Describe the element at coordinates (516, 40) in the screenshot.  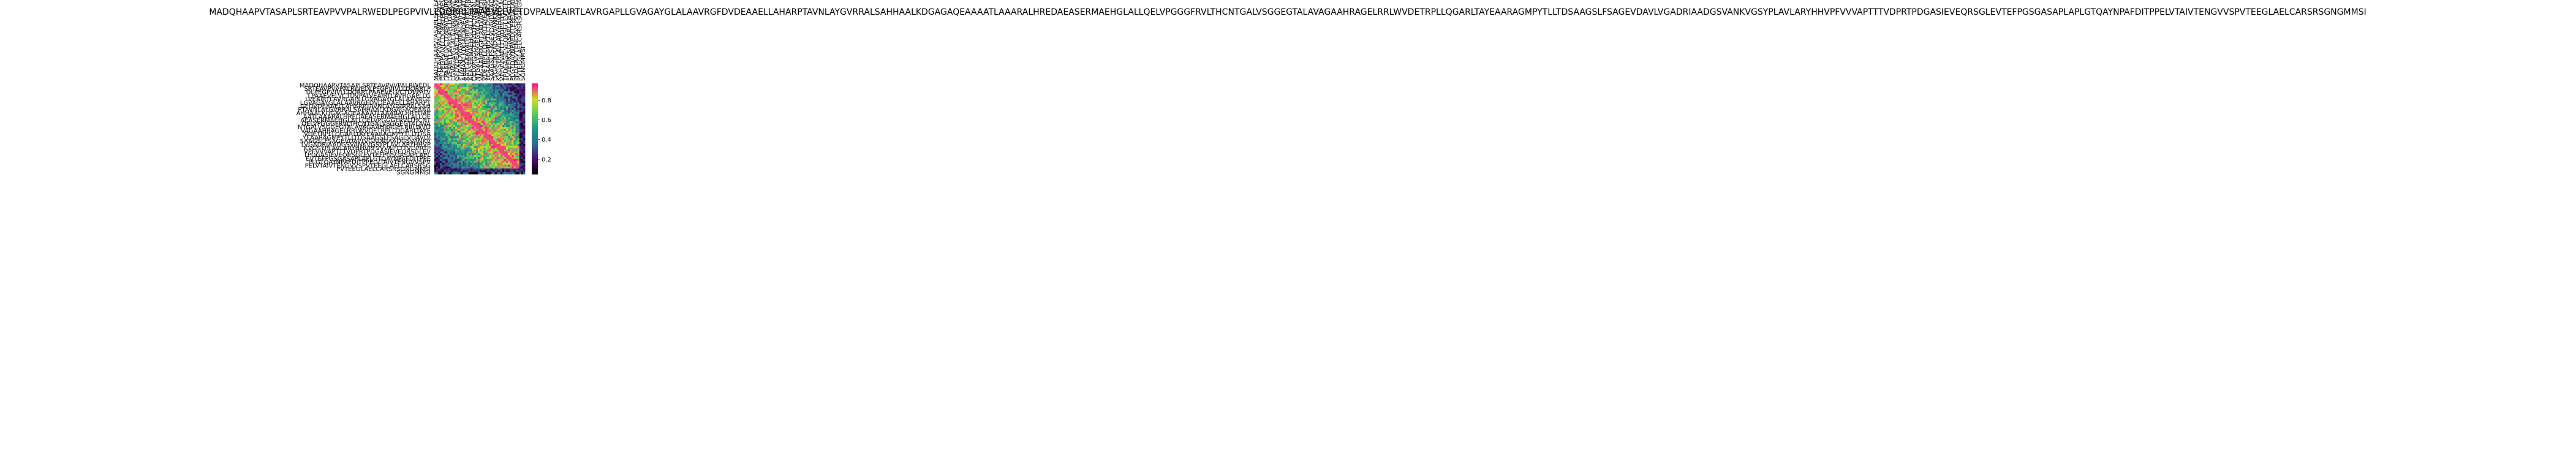
I see `x-tick-label: PELVTAIVTENGVVSPVTEEGLAELCARSRSG` at that location.